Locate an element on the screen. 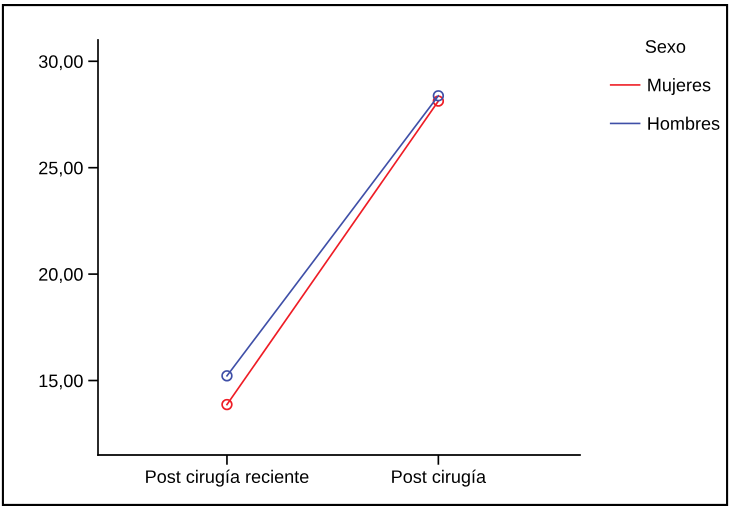  y-tick-label: 20,00 is located at coordinates (61, 275).